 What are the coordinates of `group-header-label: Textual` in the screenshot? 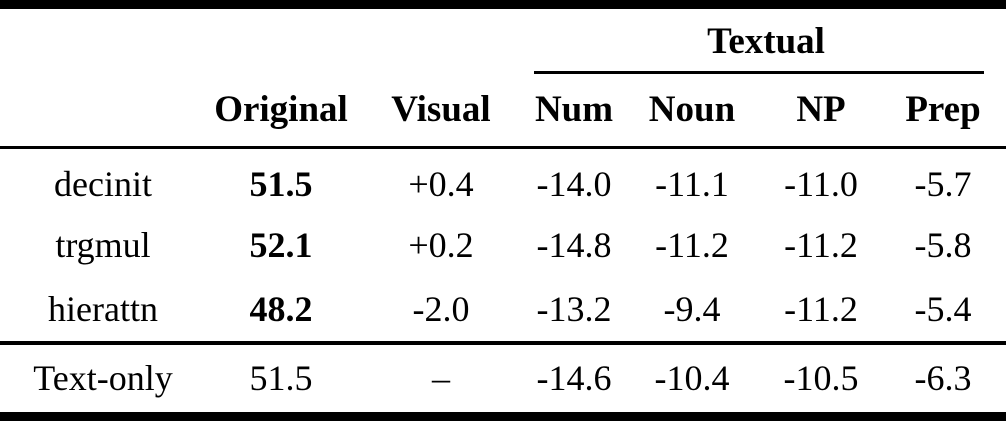 It's located at (766, 41).